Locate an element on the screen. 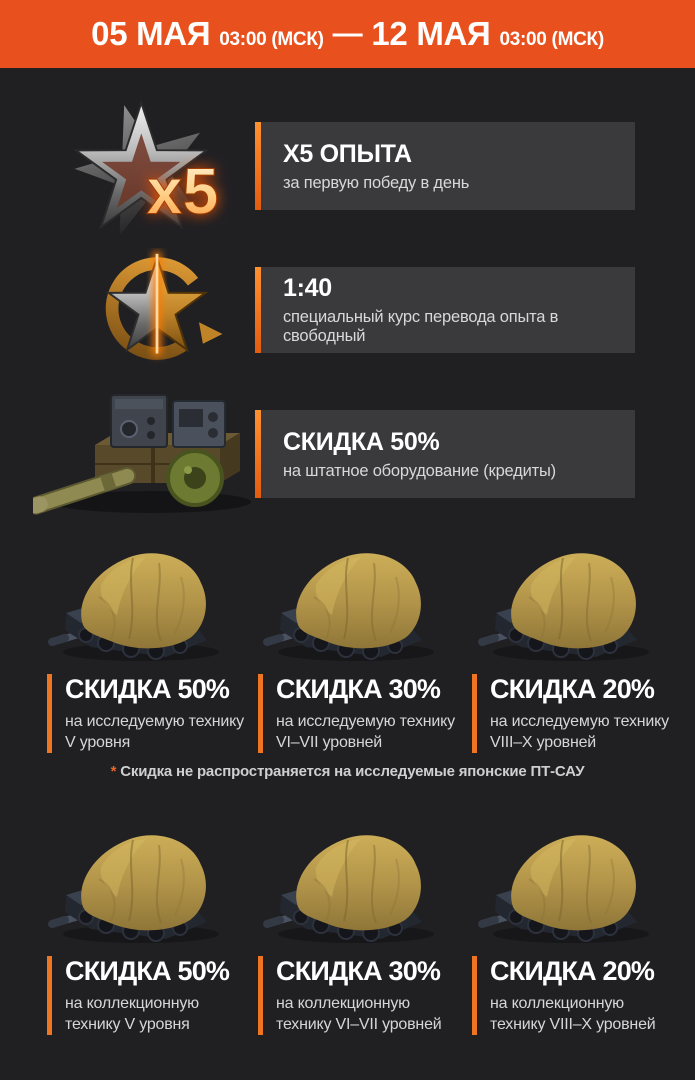 This screenshot has width=695, height=1080. date-dash: — is located at coordinates (347, 33).